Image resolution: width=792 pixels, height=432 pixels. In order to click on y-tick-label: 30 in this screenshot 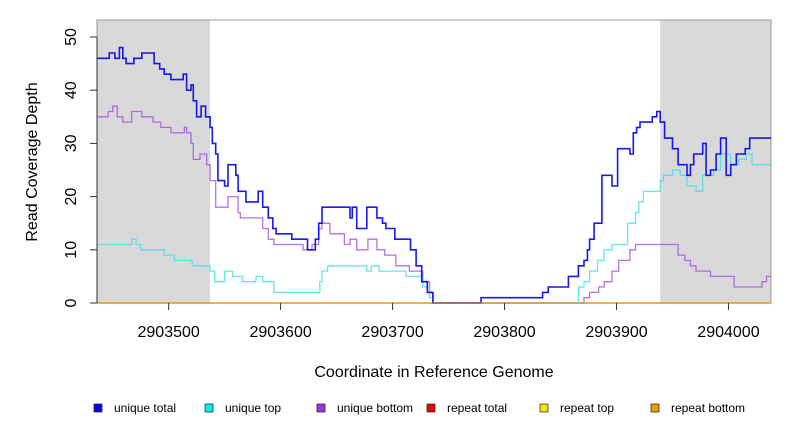, I will do `click(71, 143)`.